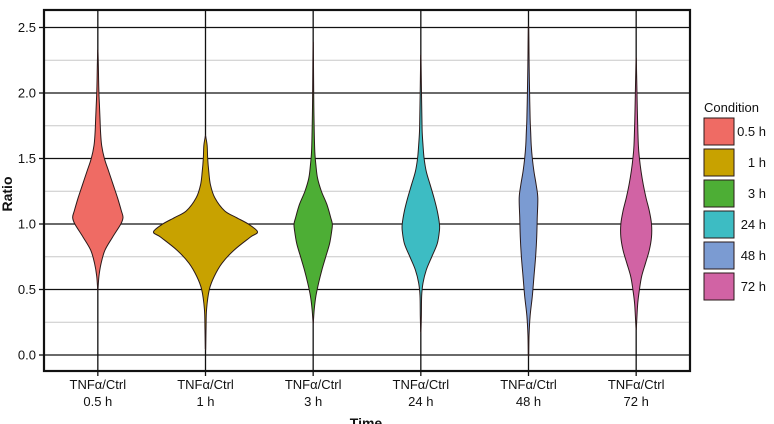  I want to click on legend: Condition 0.5 h 1 h 3 h 24 h 48 h 72 h, so click(734, 200).